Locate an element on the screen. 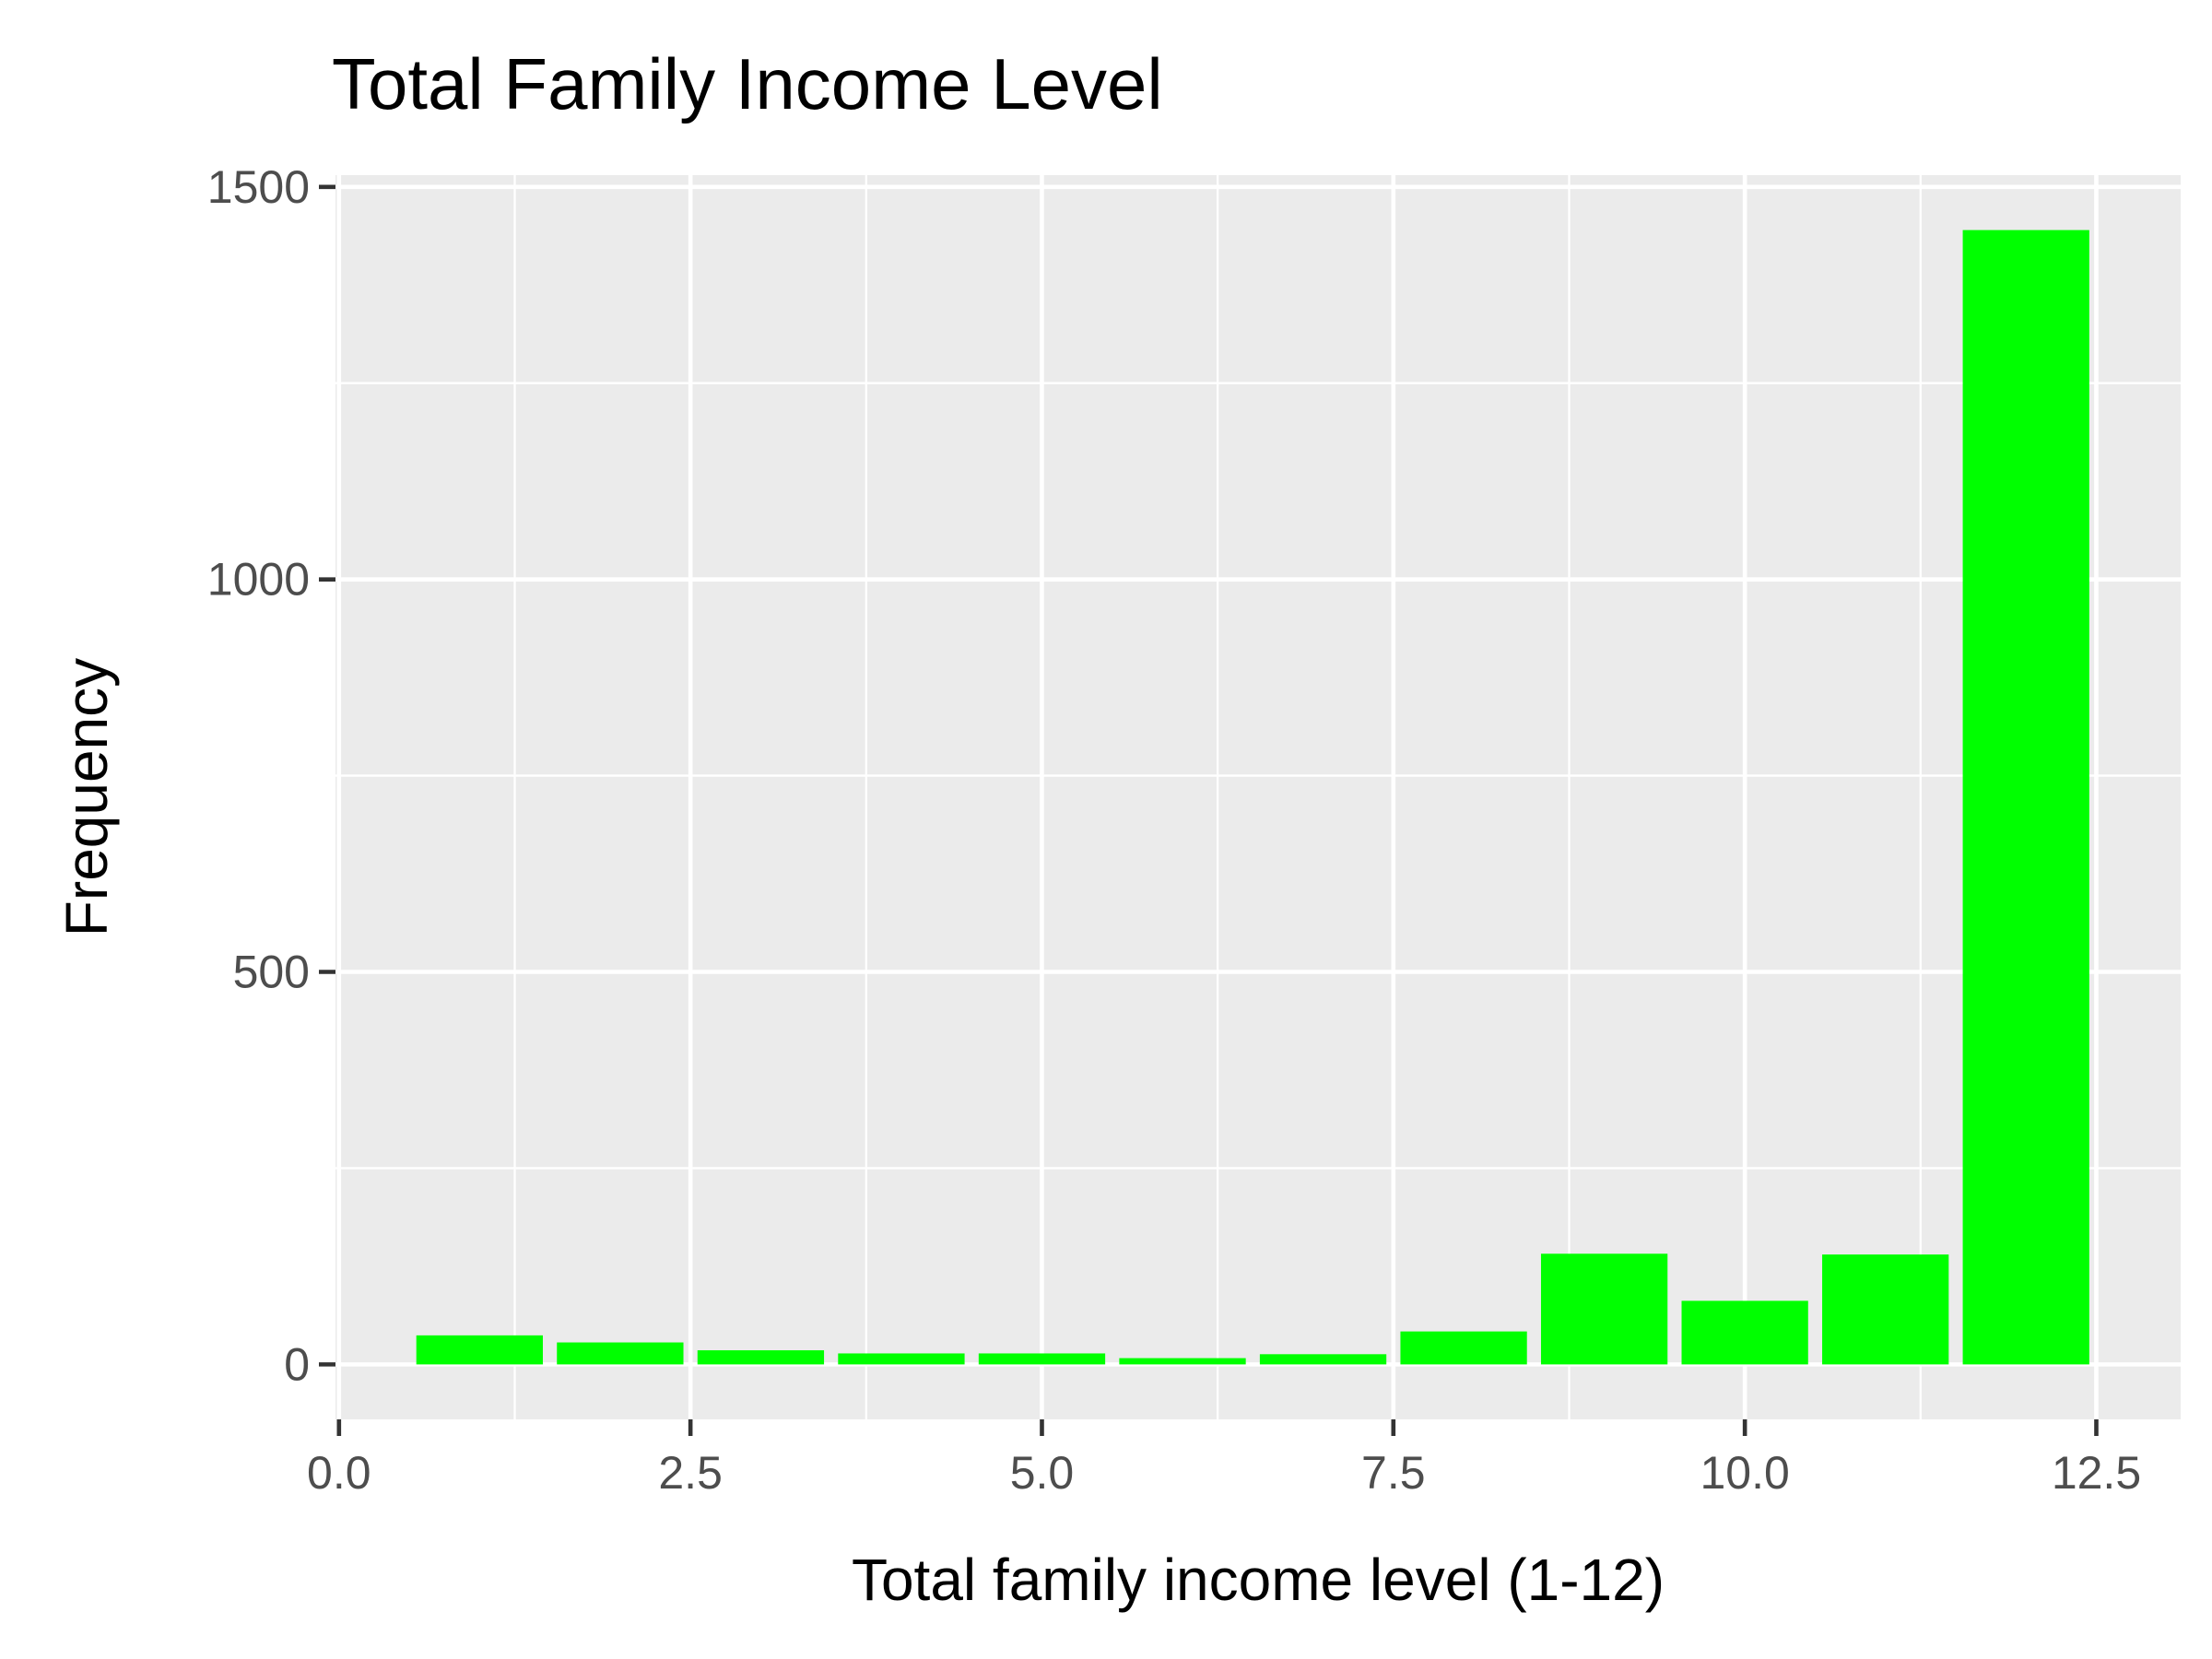 The width and height of the screenshot is (2212, 1659). x-axis: 0.0 2.5 5.0 7.5 10.0 12.5 is located at coordinates (1224, 1459).